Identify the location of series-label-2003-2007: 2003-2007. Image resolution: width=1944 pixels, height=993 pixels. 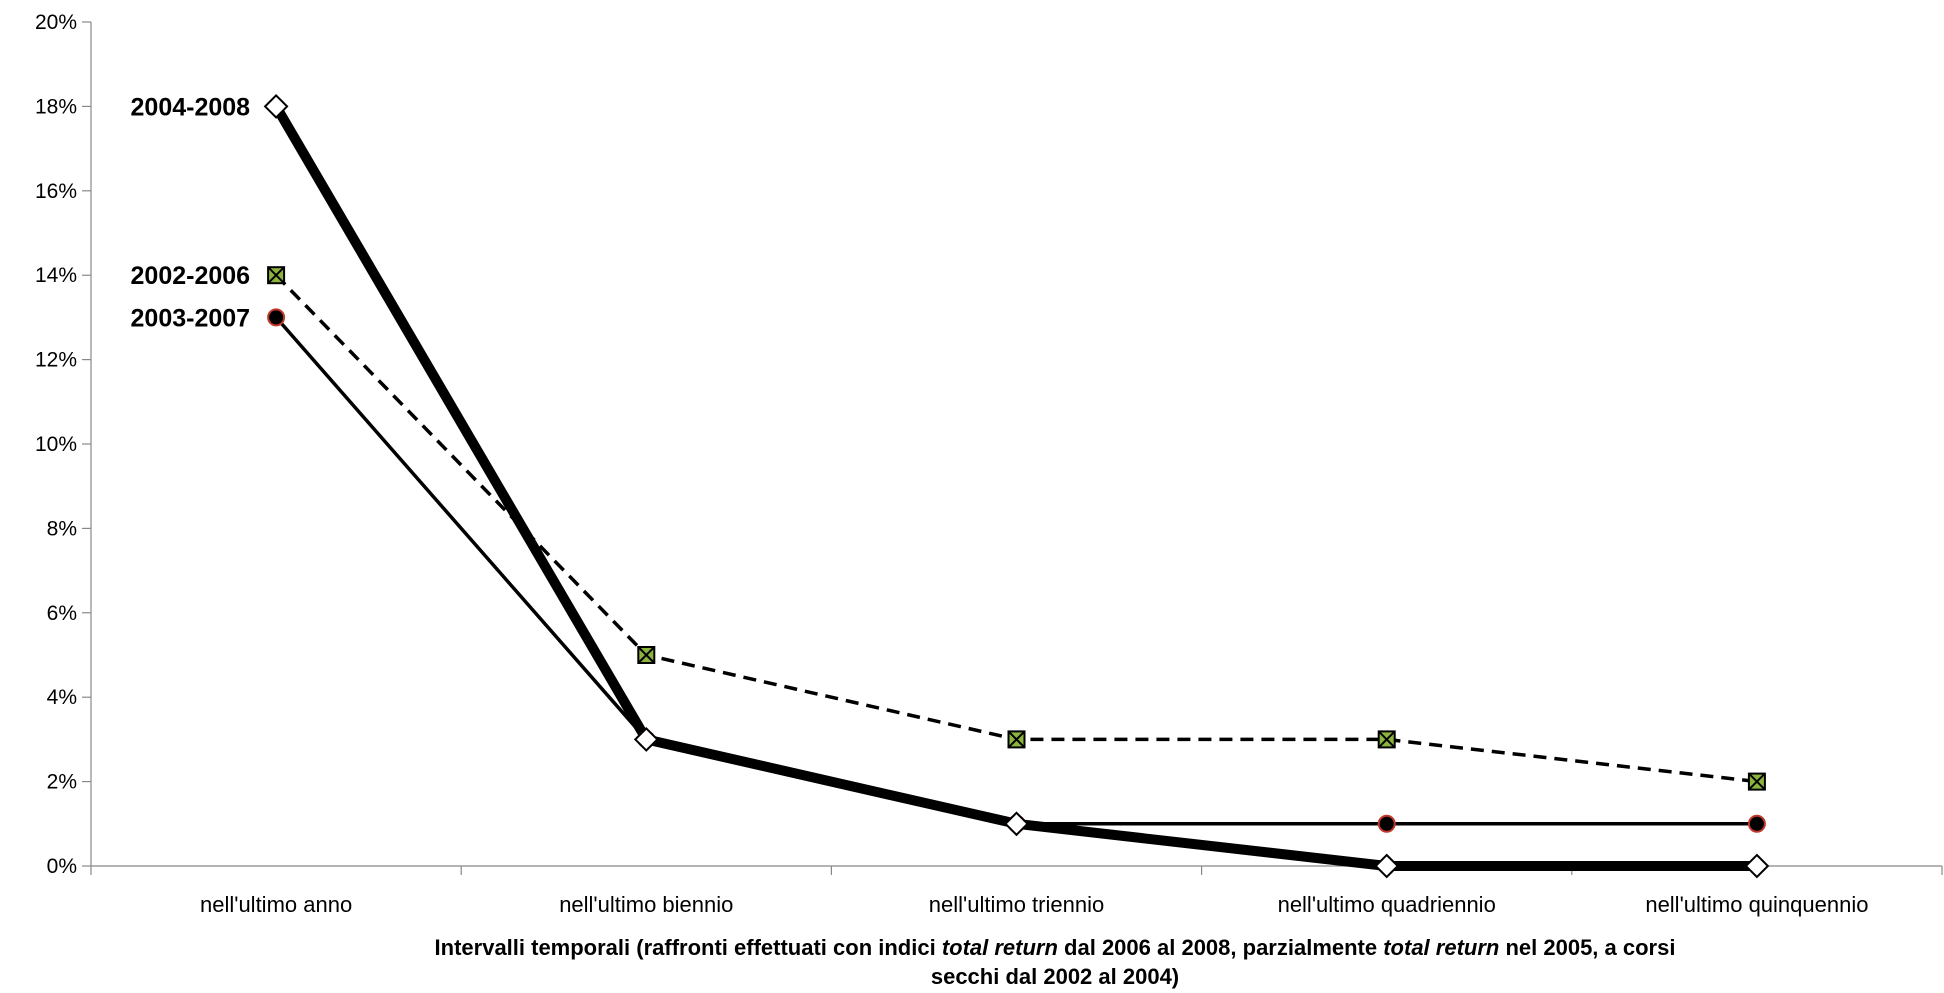
(191, 318).